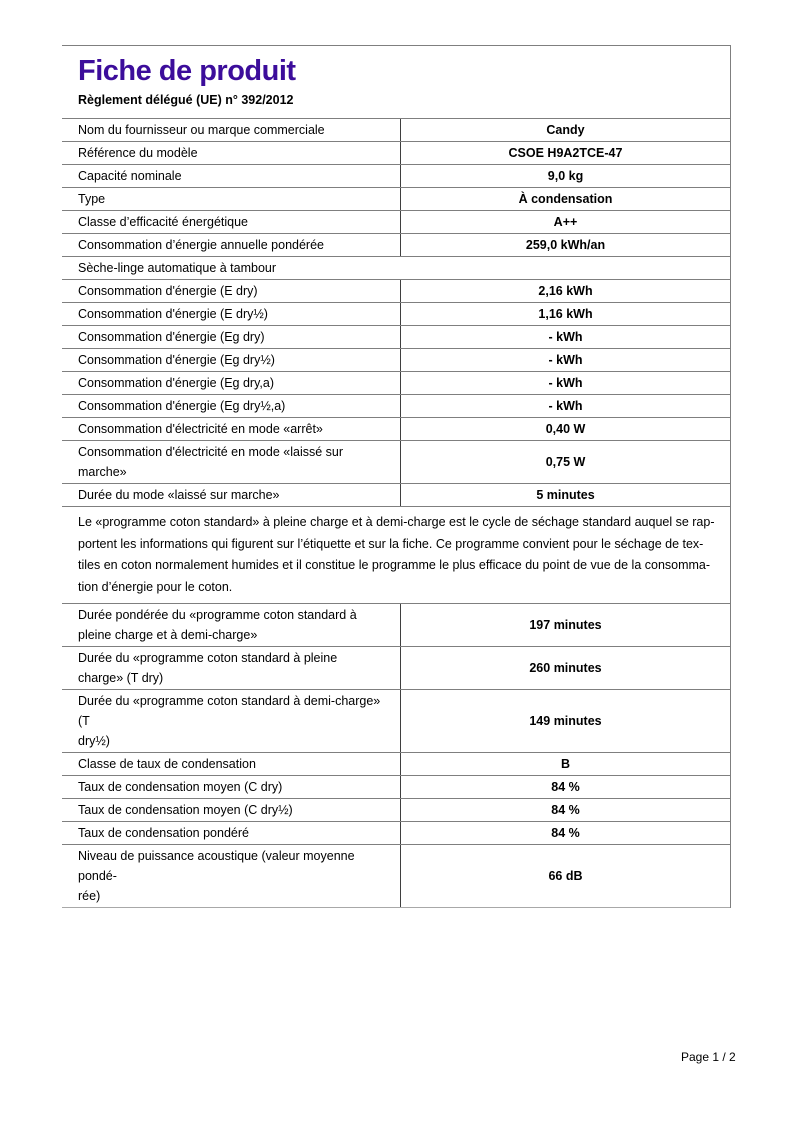  What do you see at coordinates (231, 245) in the screenshot?
I see `row-label: Consommation d’énergie annuelle pondérée` at bounding box center [231, 245].